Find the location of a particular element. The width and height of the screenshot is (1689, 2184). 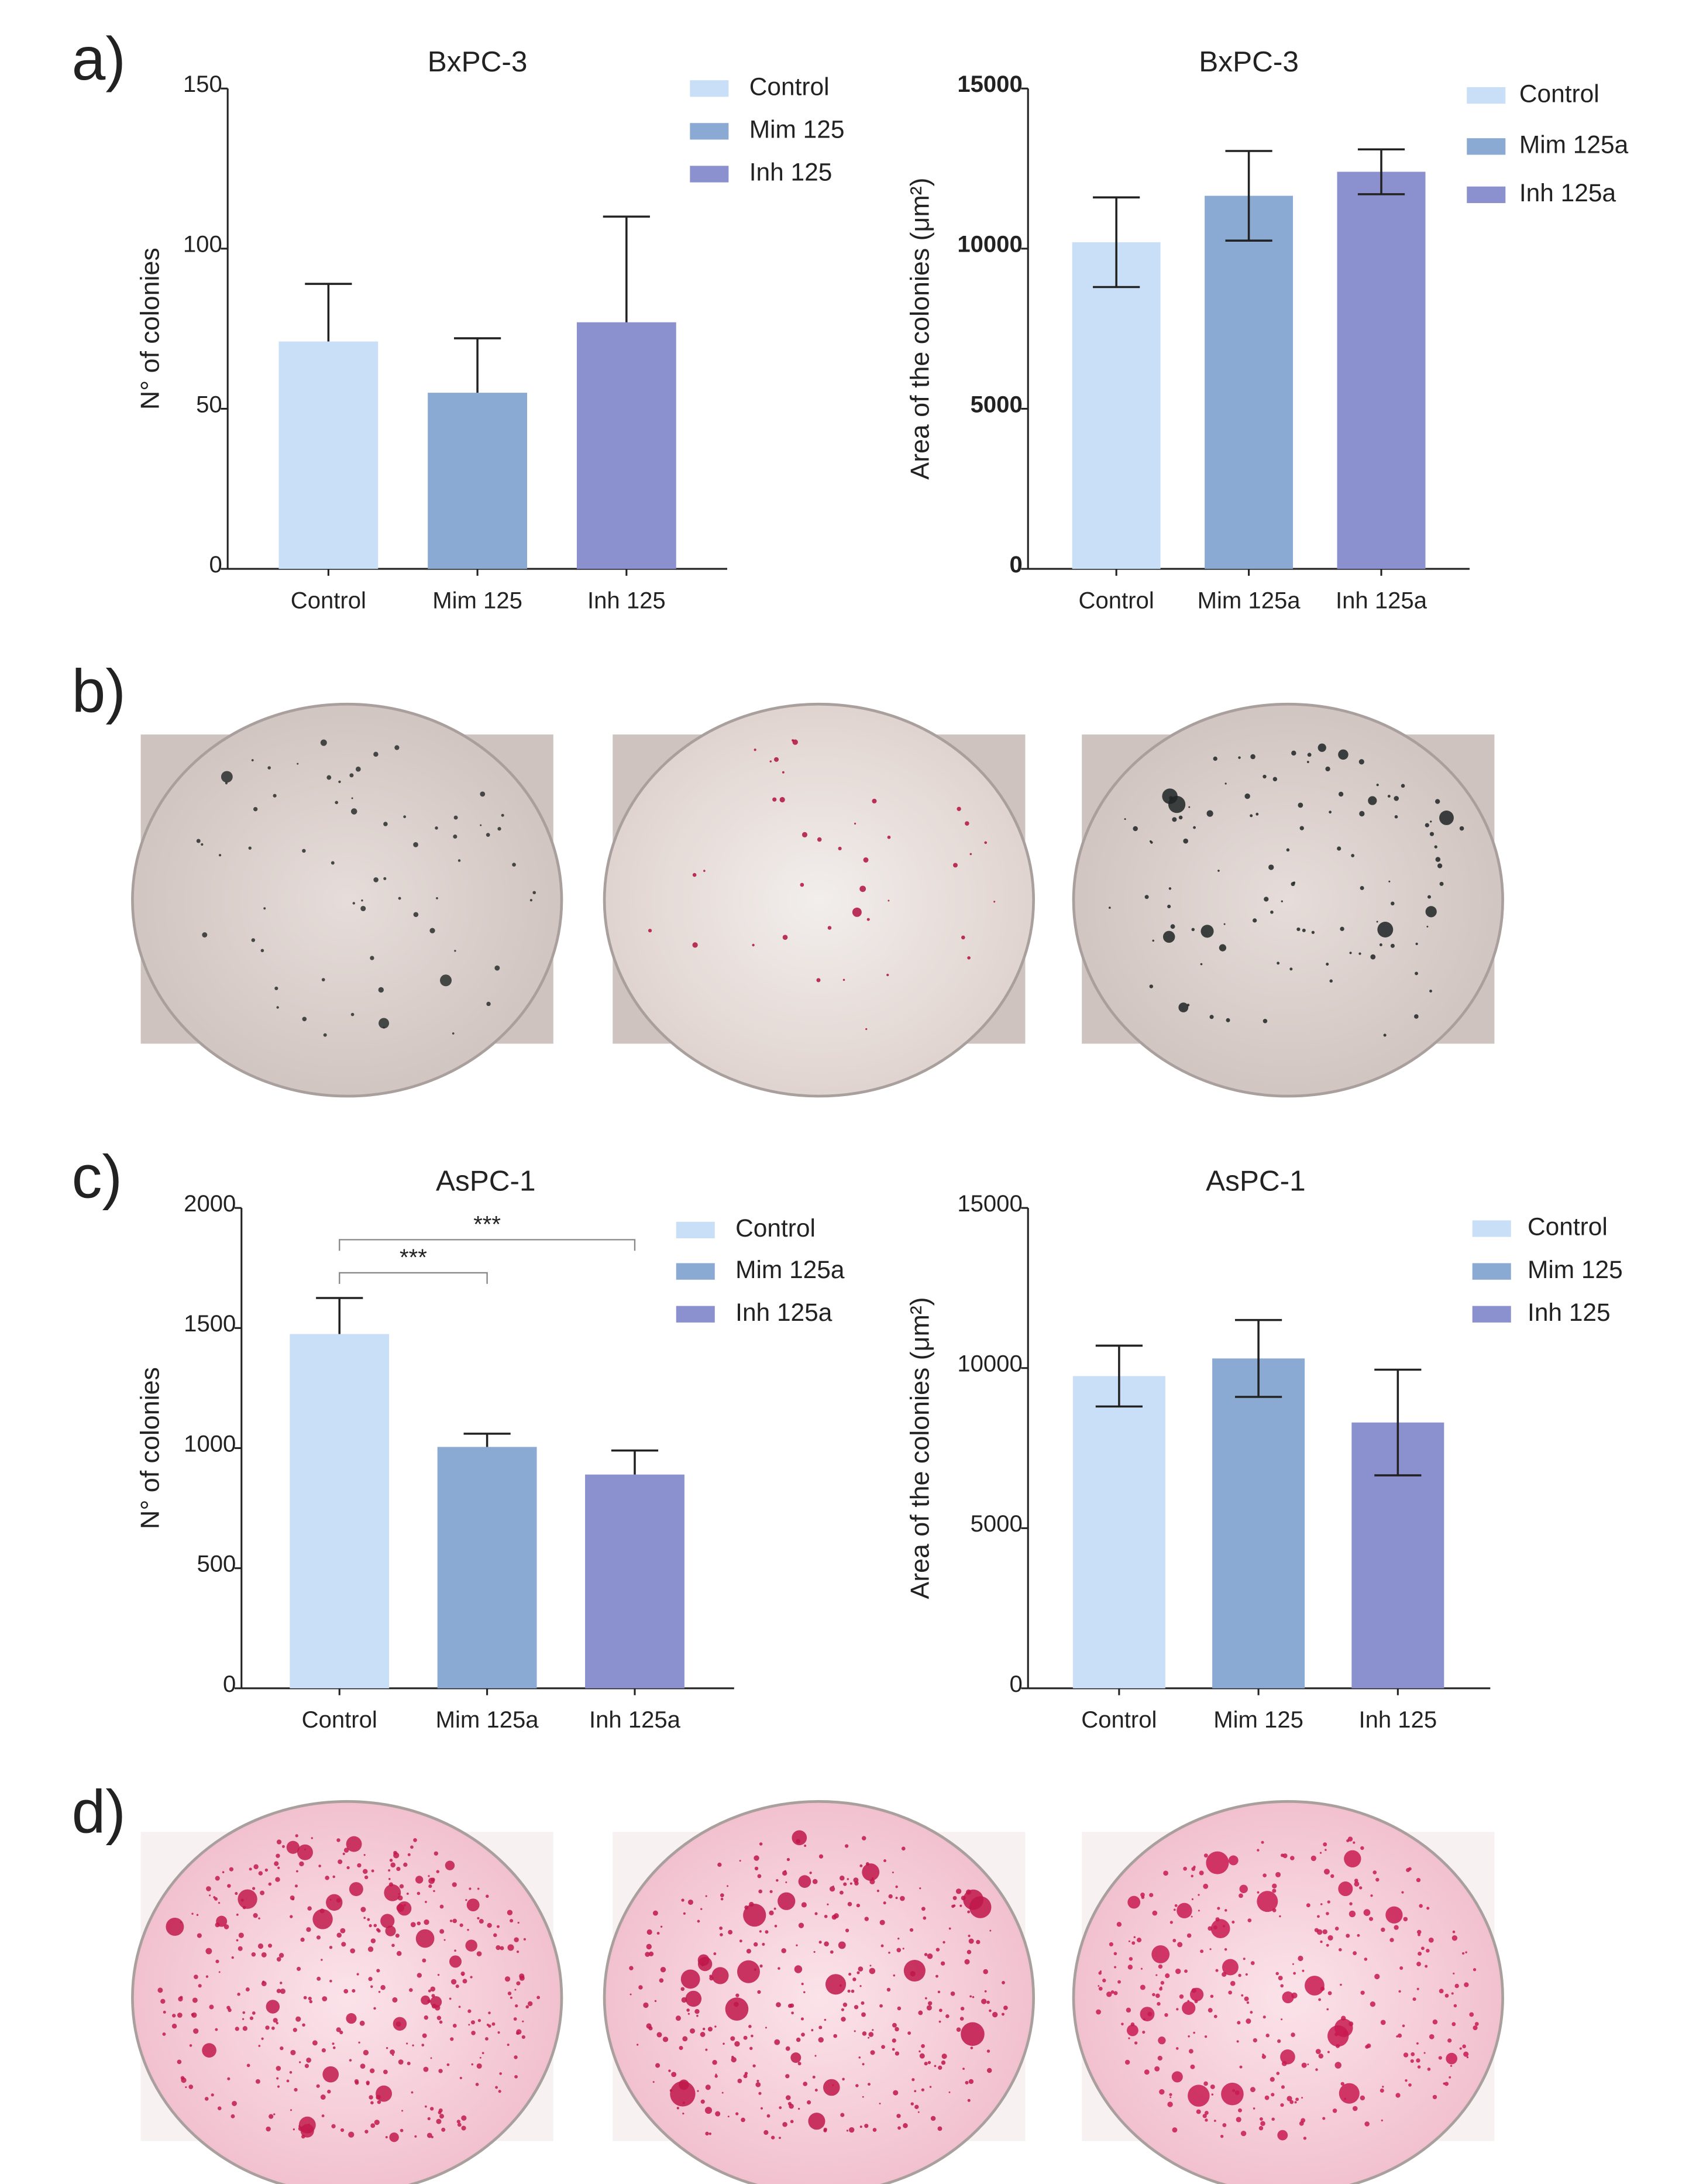

panel-label: b) is located at coordinates (99, 690).